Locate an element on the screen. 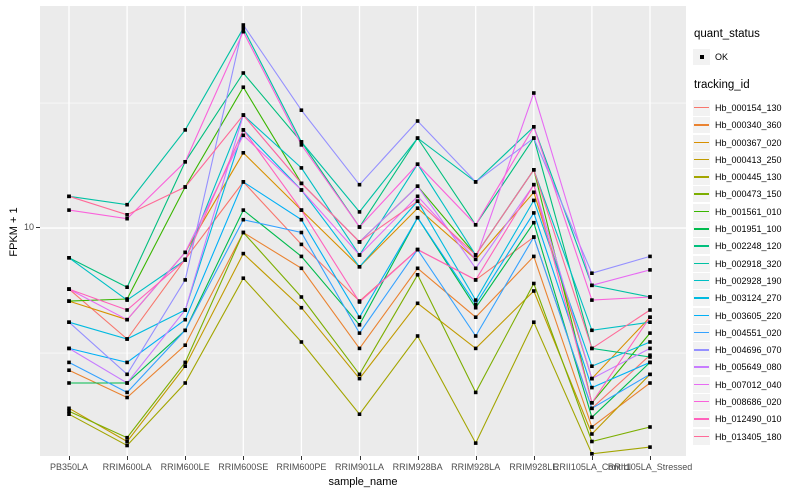 The height and width of the screenshot is (500, 800). legend-item-label: Hb_003124_270 is located at coordinates (748, 298).